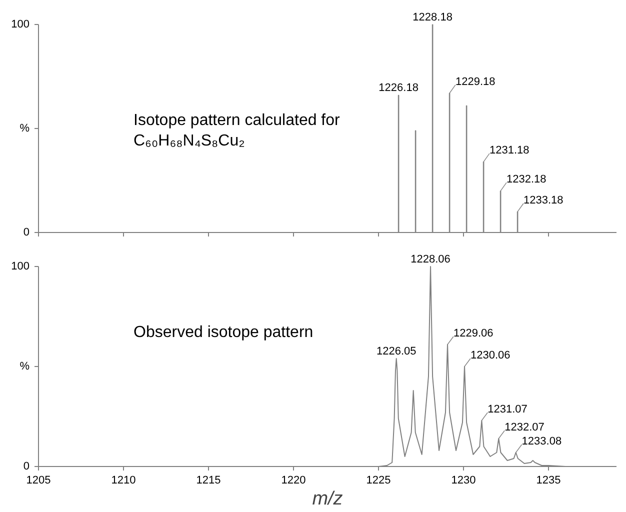 The image size is (626, 512). Describe the element at coordinates (396, 352) in the screenshot. I see `annotation: 1226.05` at that location.